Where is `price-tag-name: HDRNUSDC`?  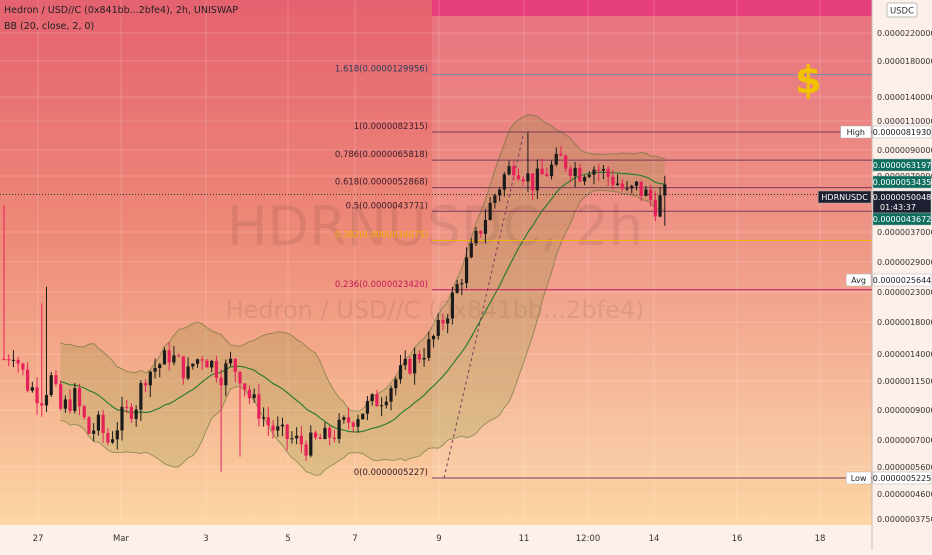
price-tag-name: HDRNUSDC is located at coordinates (844, 197).